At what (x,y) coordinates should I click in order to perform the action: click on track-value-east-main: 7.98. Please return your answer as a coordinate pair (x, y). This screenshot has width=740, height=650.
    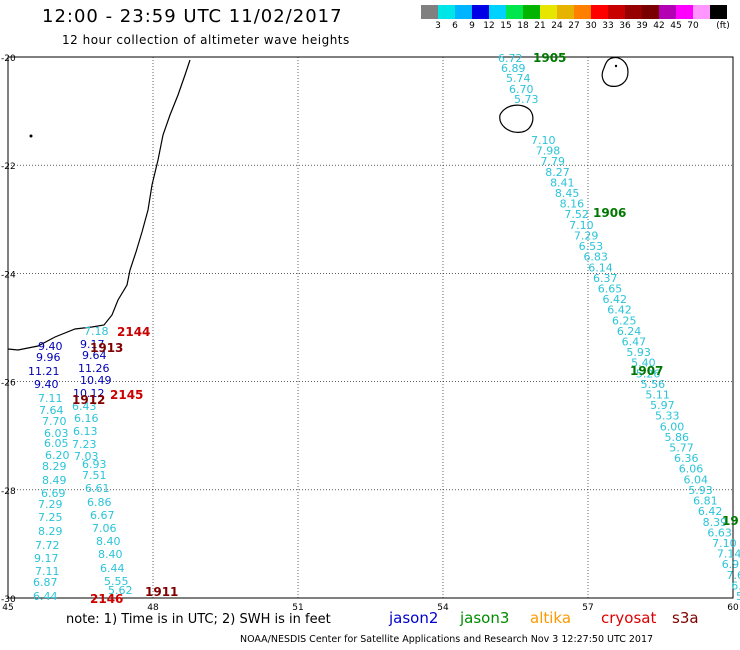
    Looking at the image, I should click on (548, 151).